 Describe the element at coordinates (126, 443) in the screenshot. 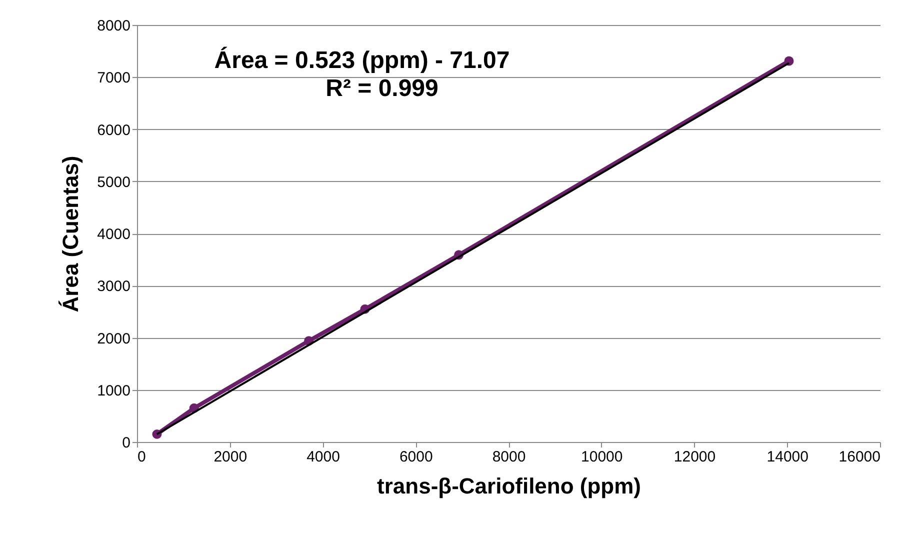

I see `y-tick-label: 0` at that location.